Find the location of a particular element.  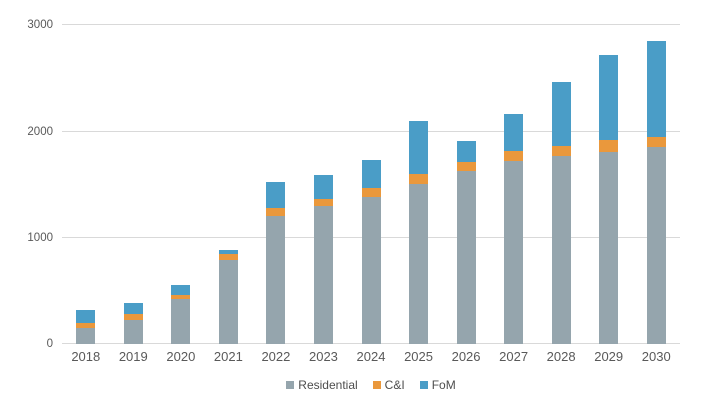

bar-segment-residential-2027 is located at coordinates (514, 252).